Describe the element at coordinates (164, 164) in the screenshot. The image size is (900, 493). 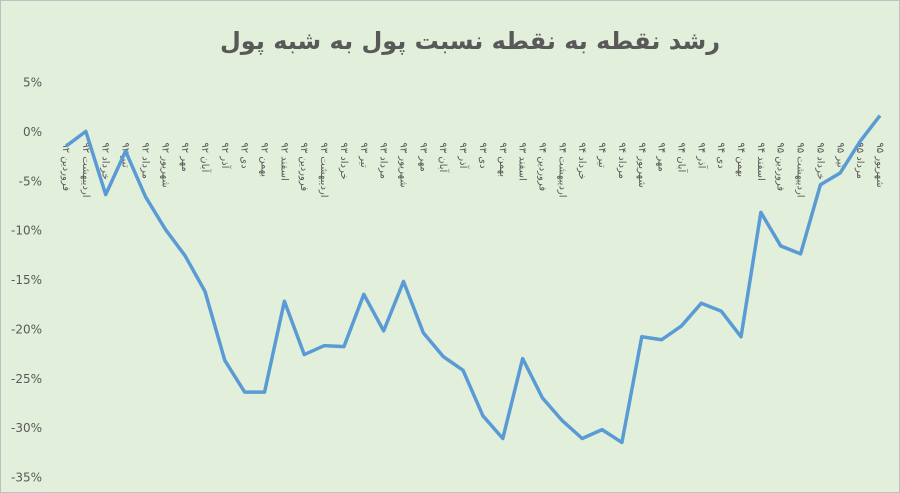
I see `x-tick-label: شهریور ۹۲` at that location.